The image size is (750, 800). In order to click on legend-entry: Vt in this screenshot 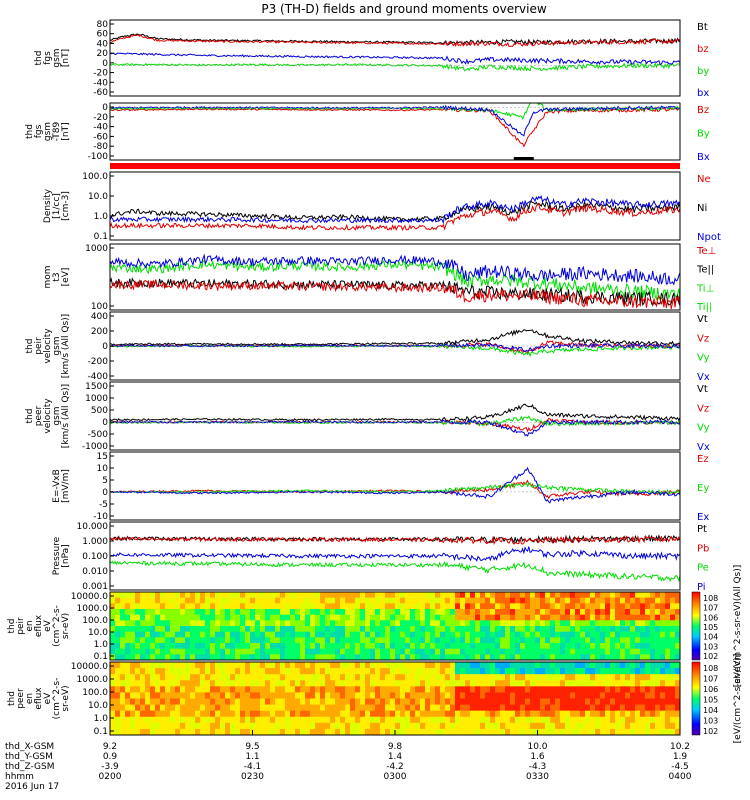, I will do `click(702, 319)`.